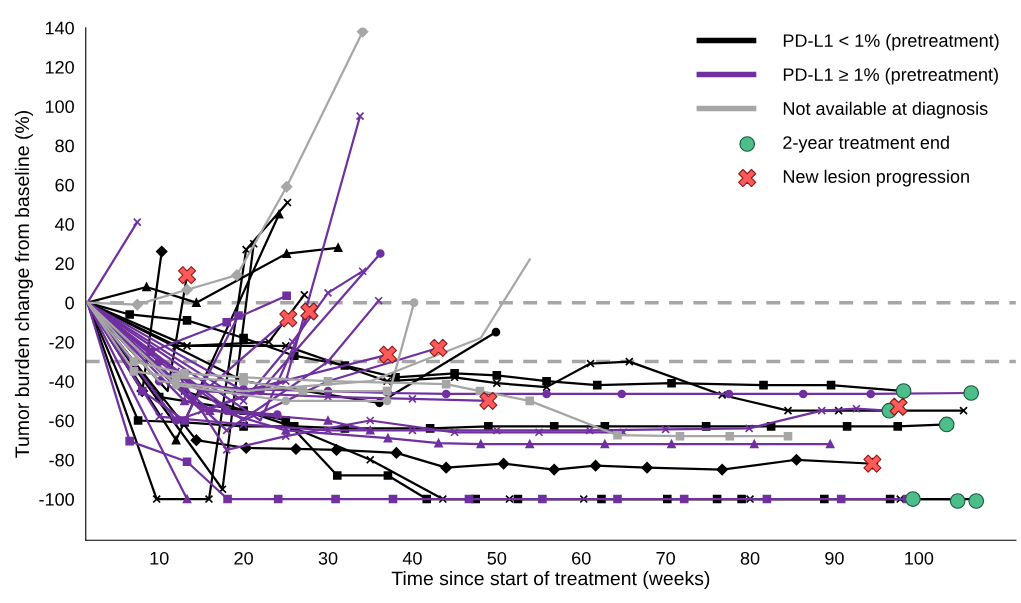  What do you see at coordinates (64, 224) in the screenshot?
I see `y-tick-label: 40` at bounding box center [64, 224].